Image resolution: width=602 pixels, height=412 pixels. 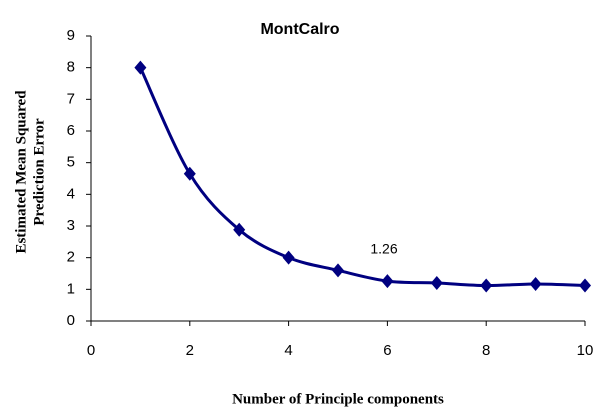 What do you see at coordinates (71, 162) in the screenshot?
I see `y-tick-label: 5` at bounding box center [71, 162].